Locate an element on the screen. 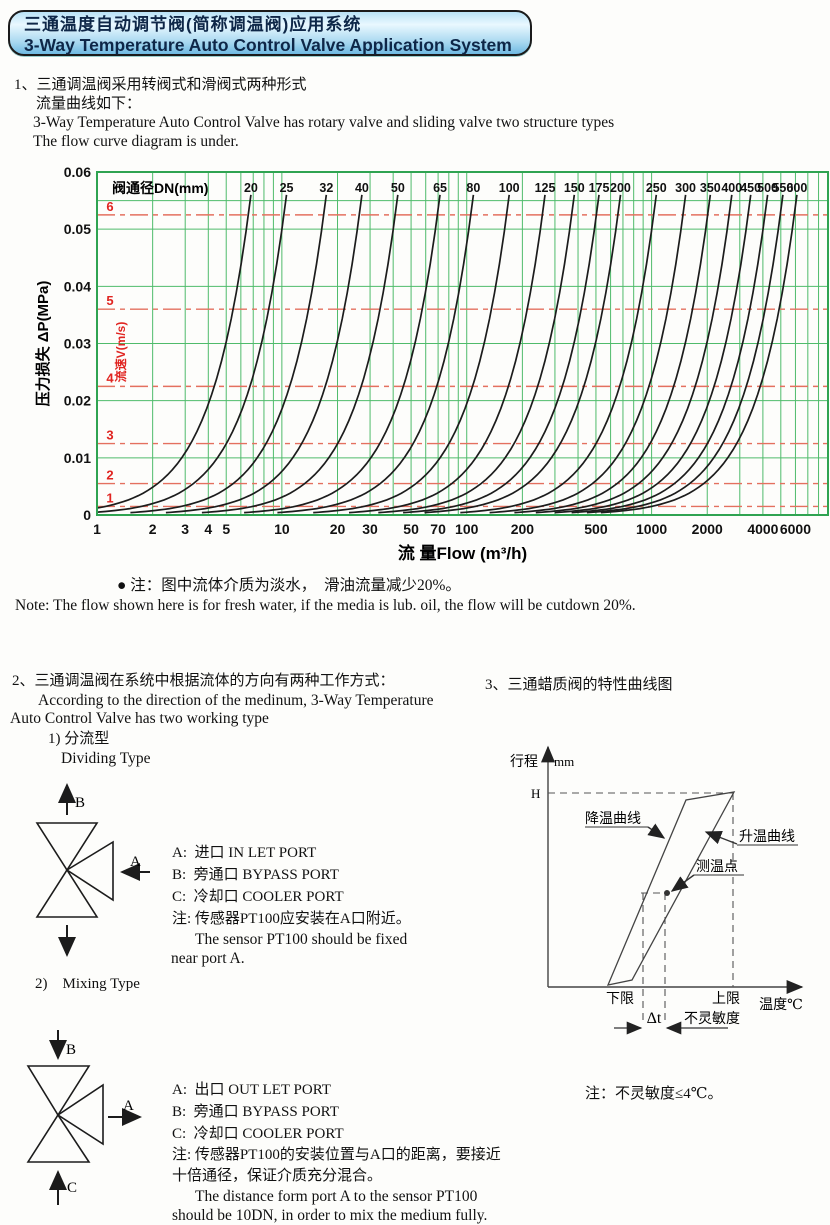  measure-point-dot is located at coordinates (667, 893).